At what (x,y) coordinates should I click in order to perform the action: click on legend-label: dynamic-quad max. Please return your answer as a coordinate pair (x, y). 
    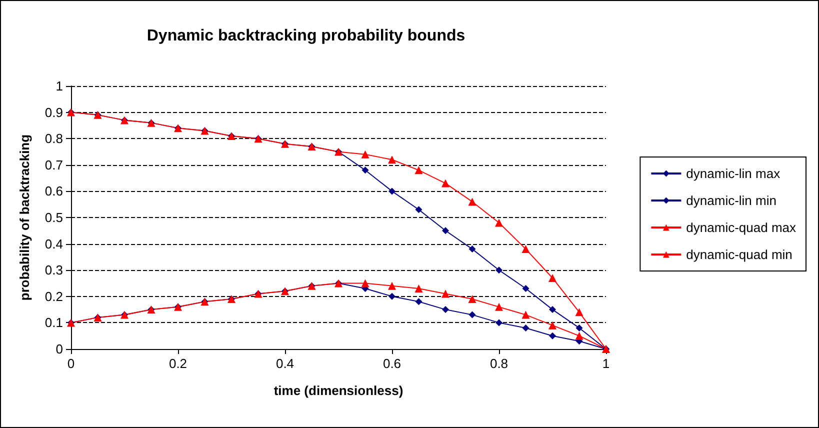
    Looking at the image, I should click on (741, 227).